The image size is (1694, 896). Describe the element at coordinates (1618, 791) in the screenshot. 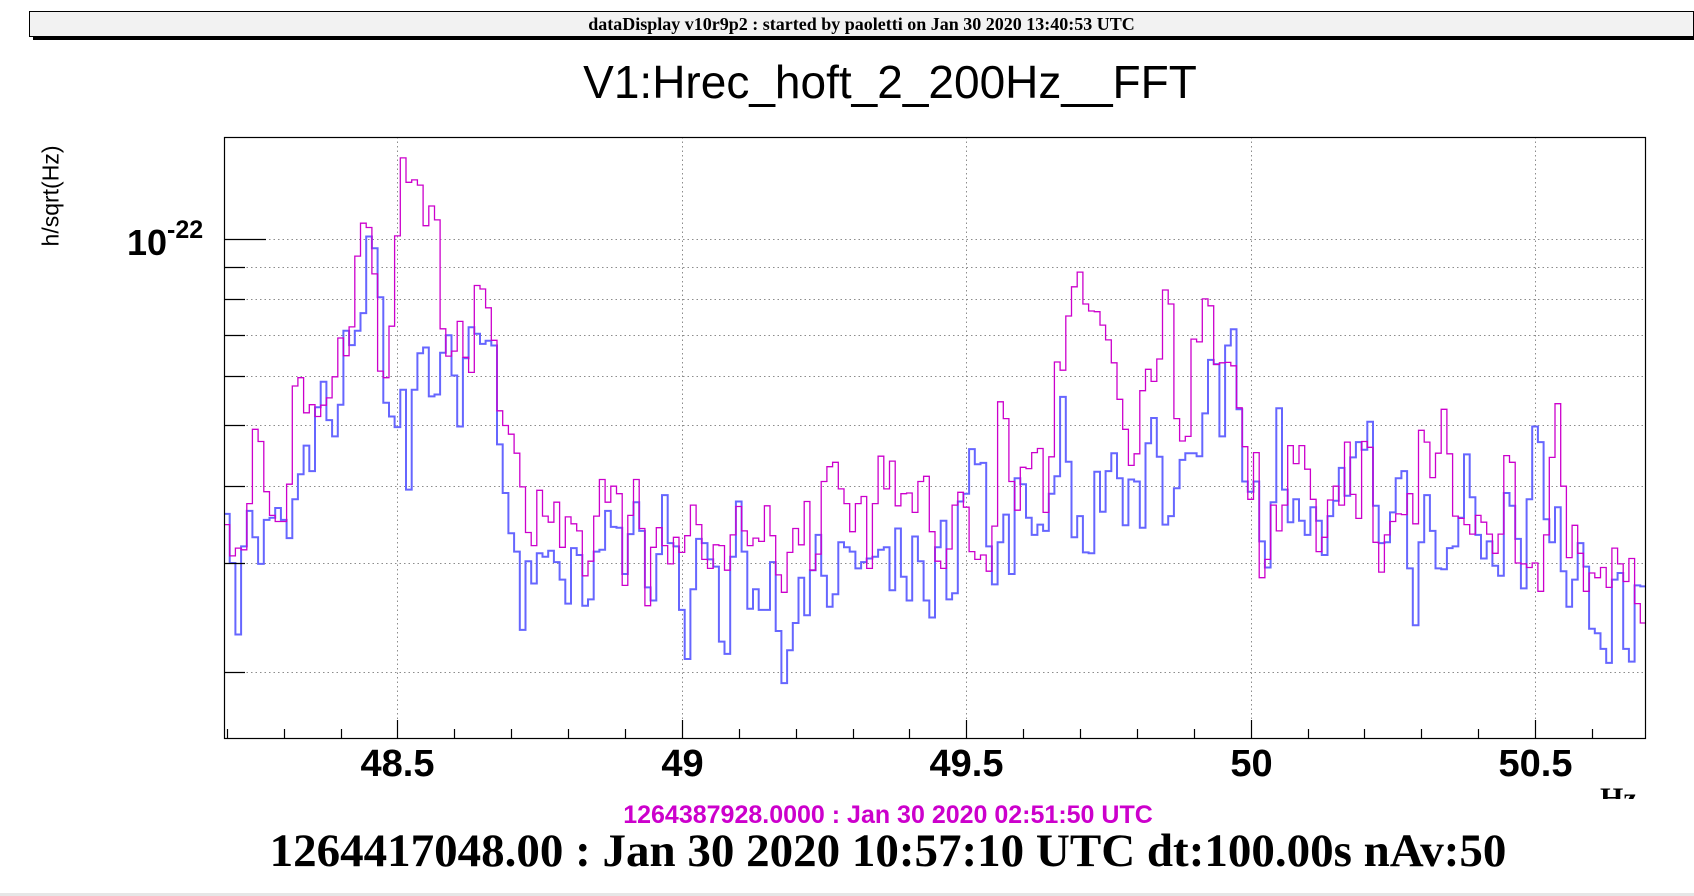

I see `x-axis-label: Hz` at that location.